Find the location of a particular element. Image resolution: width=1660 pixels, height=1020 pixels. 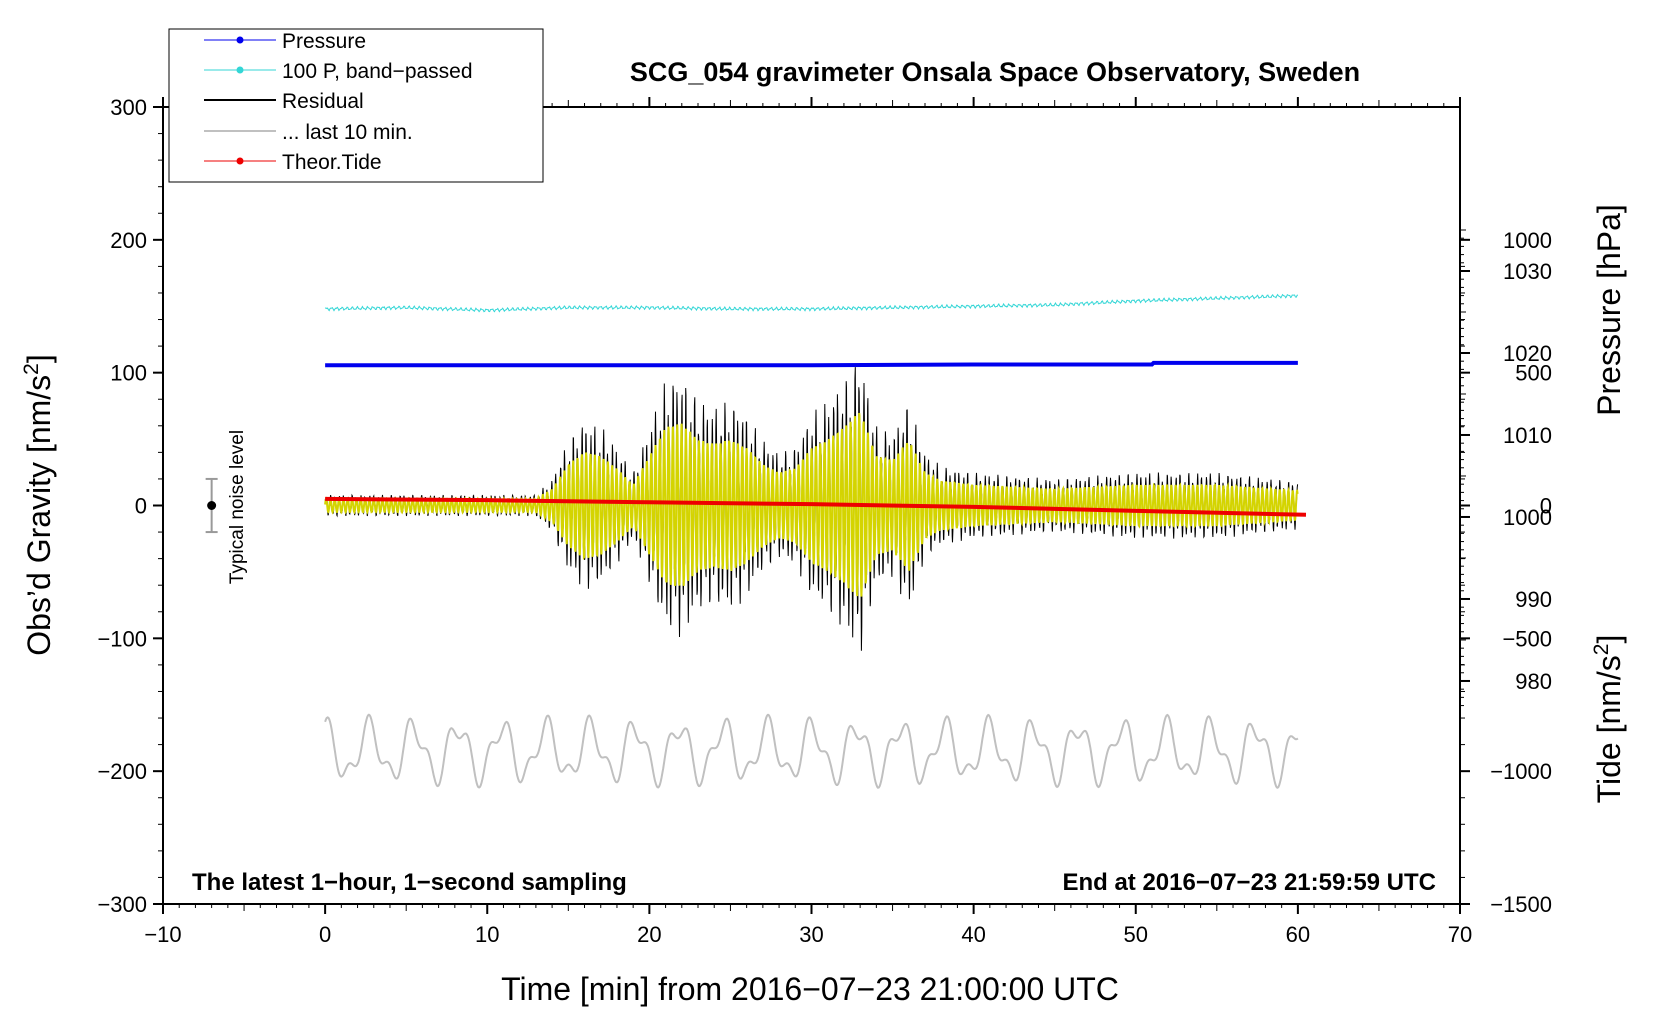

pressure-tick-label: 1020 is located at coordinates (1527, 353).